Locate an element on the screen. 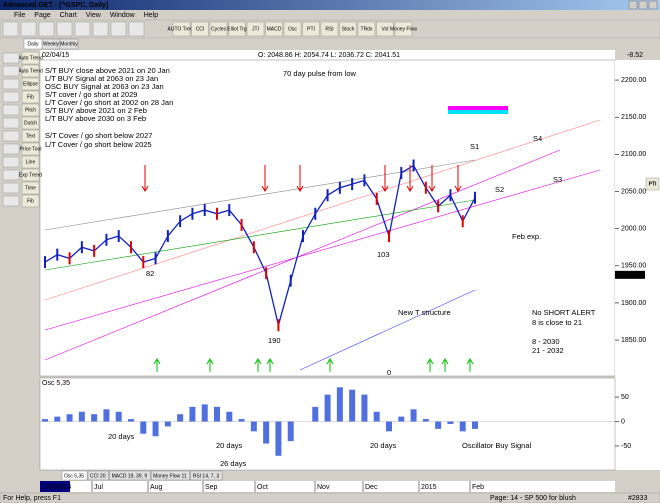  toolbar-label: PTI is located at coordinates (311, 29).